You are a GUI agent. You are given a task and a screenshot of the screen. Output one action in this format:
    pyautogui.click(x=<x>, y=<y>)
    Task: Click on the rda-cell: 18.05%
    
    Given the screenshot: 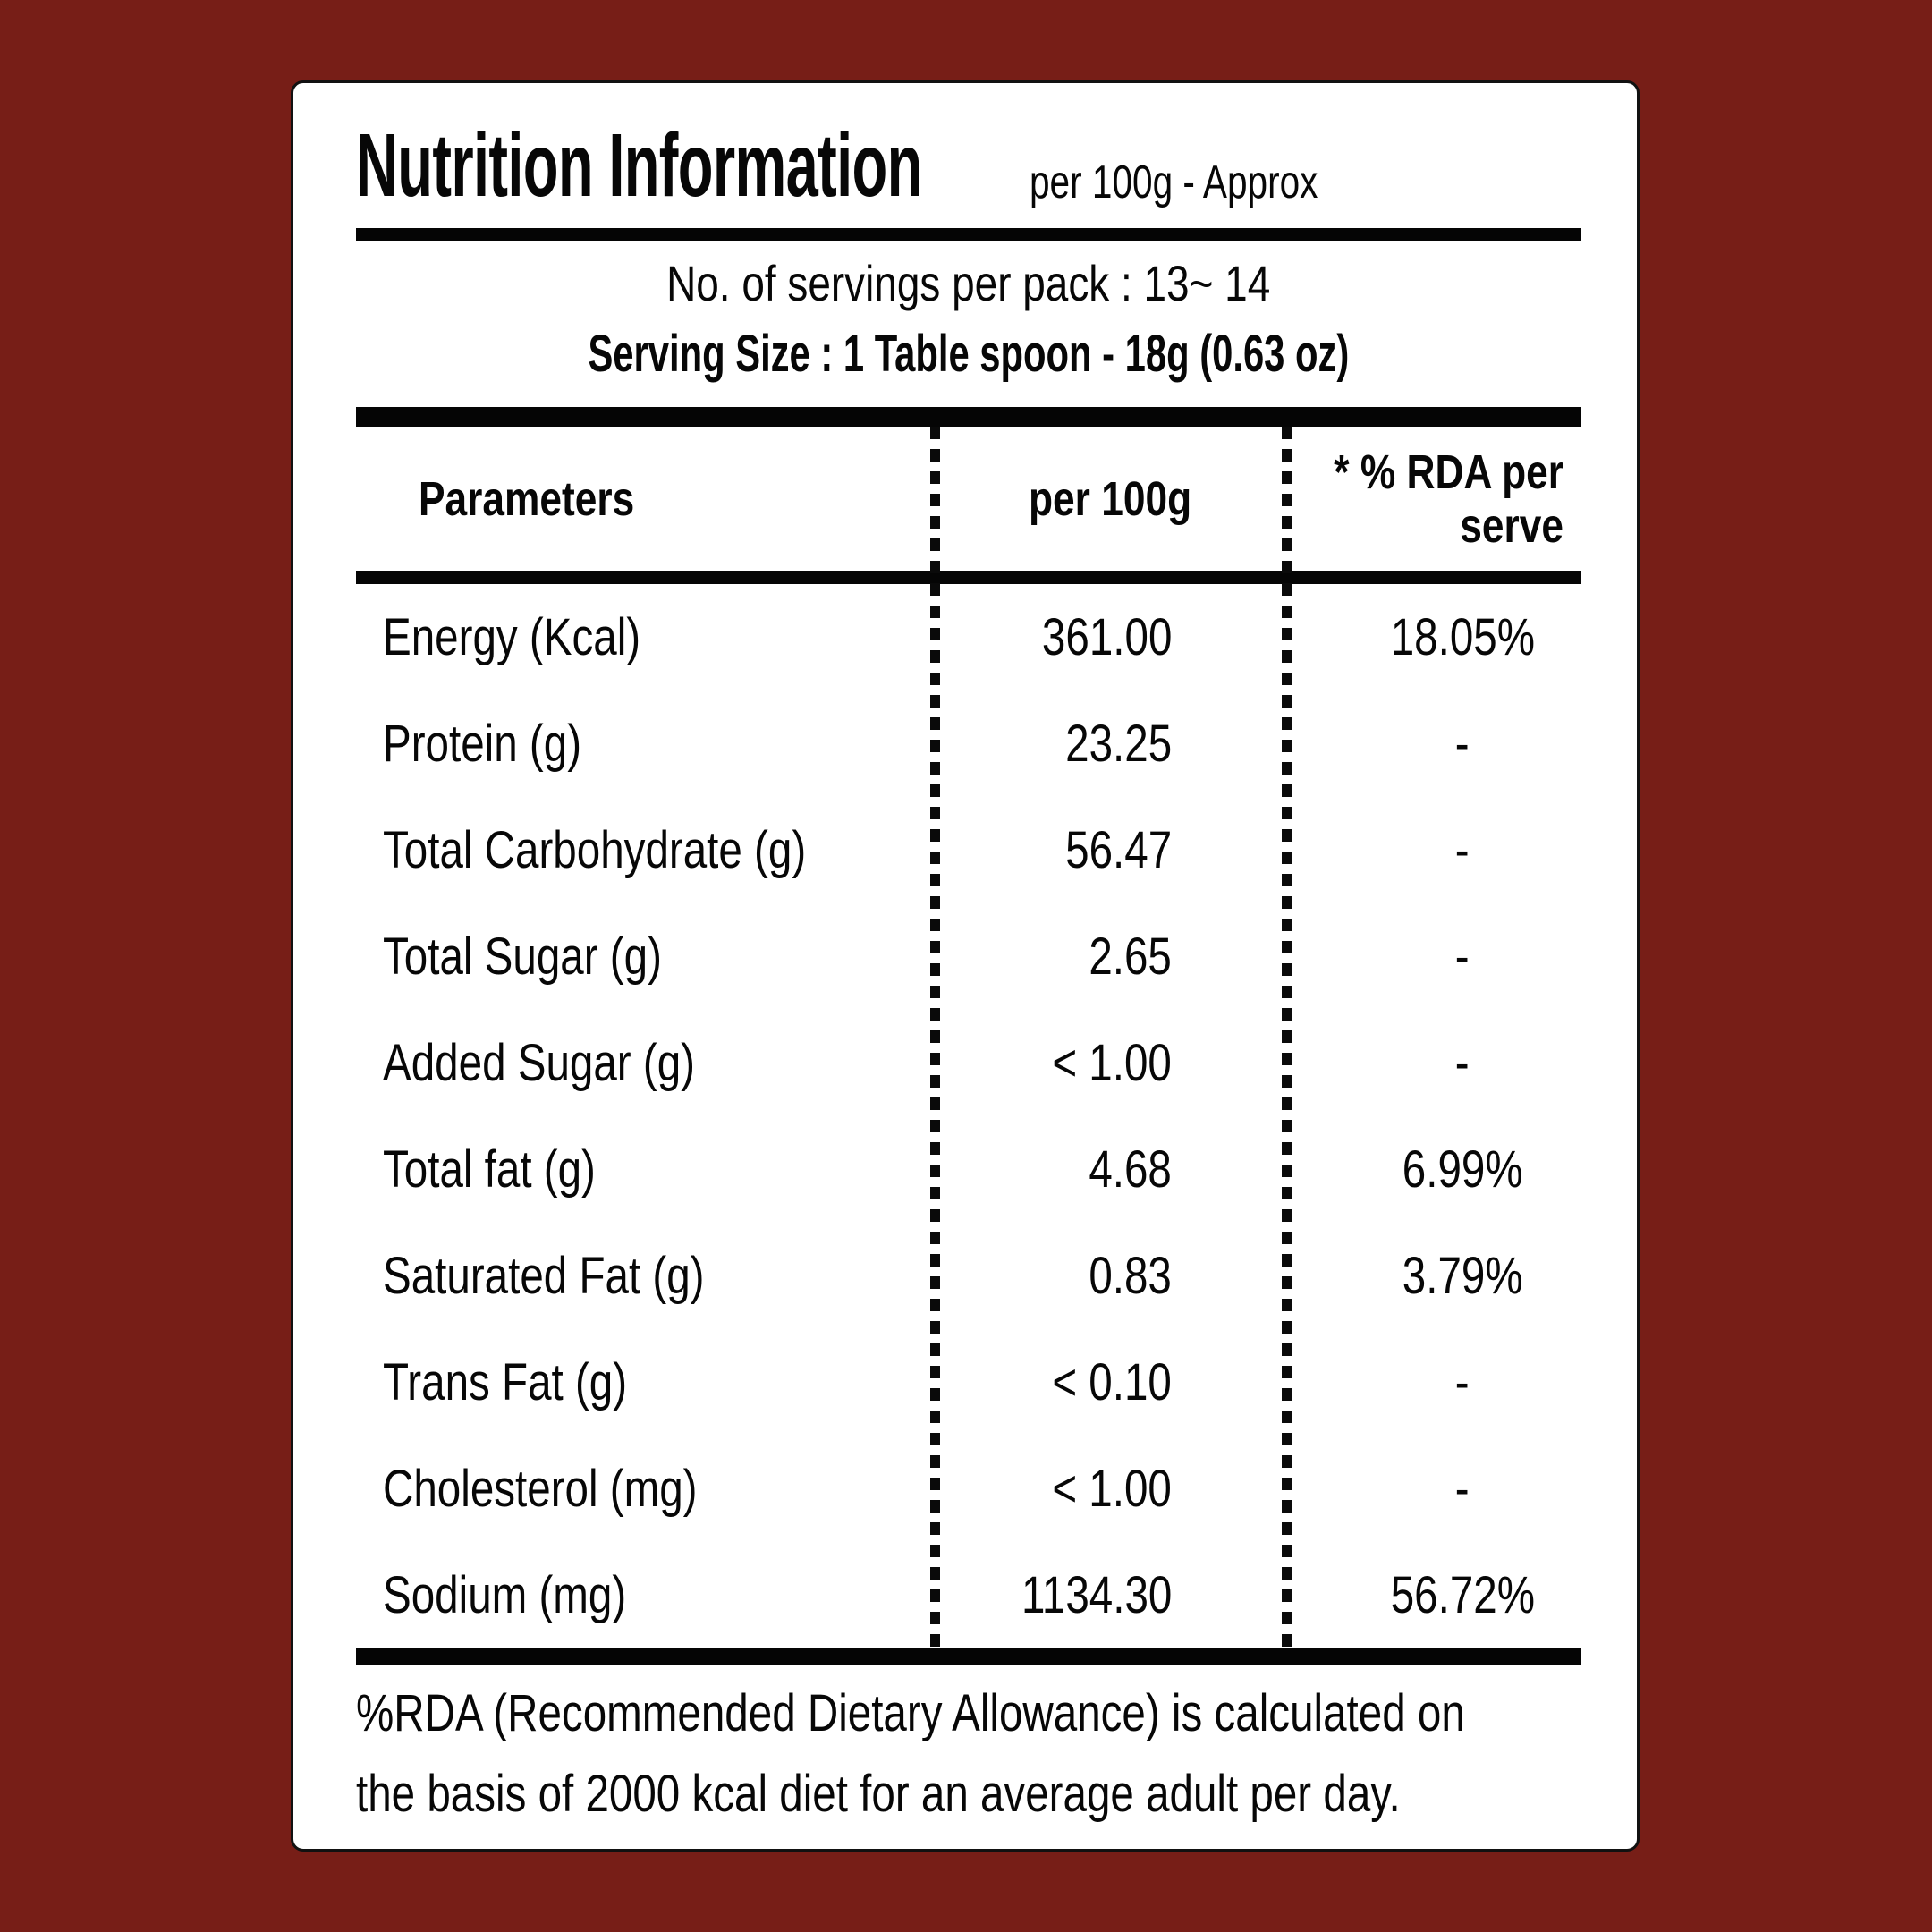 What is the action you would take?
    pyautogui.click(x=1462, y=637)
    